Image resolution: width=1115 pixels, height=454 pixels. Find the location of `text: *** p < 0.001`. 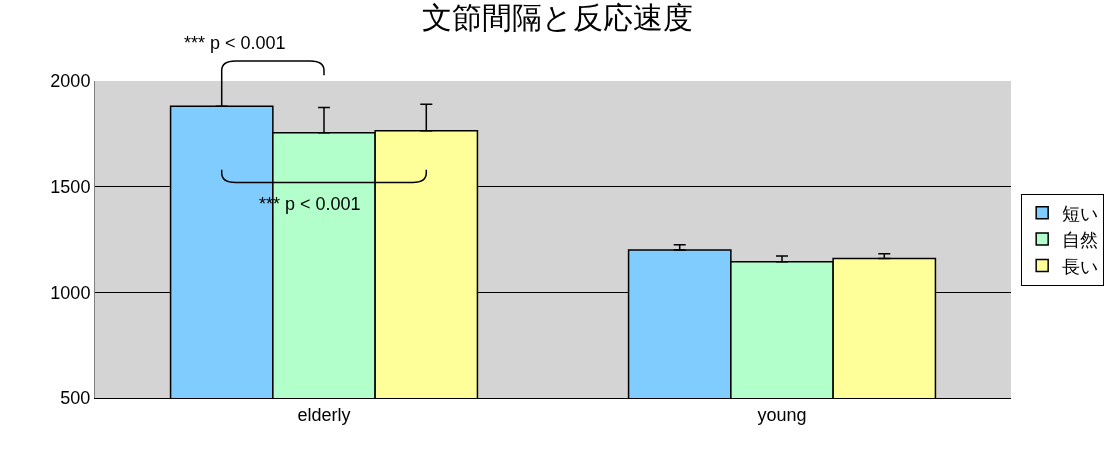

text: *** p < 0.001 is located at coordinates (235, 43).